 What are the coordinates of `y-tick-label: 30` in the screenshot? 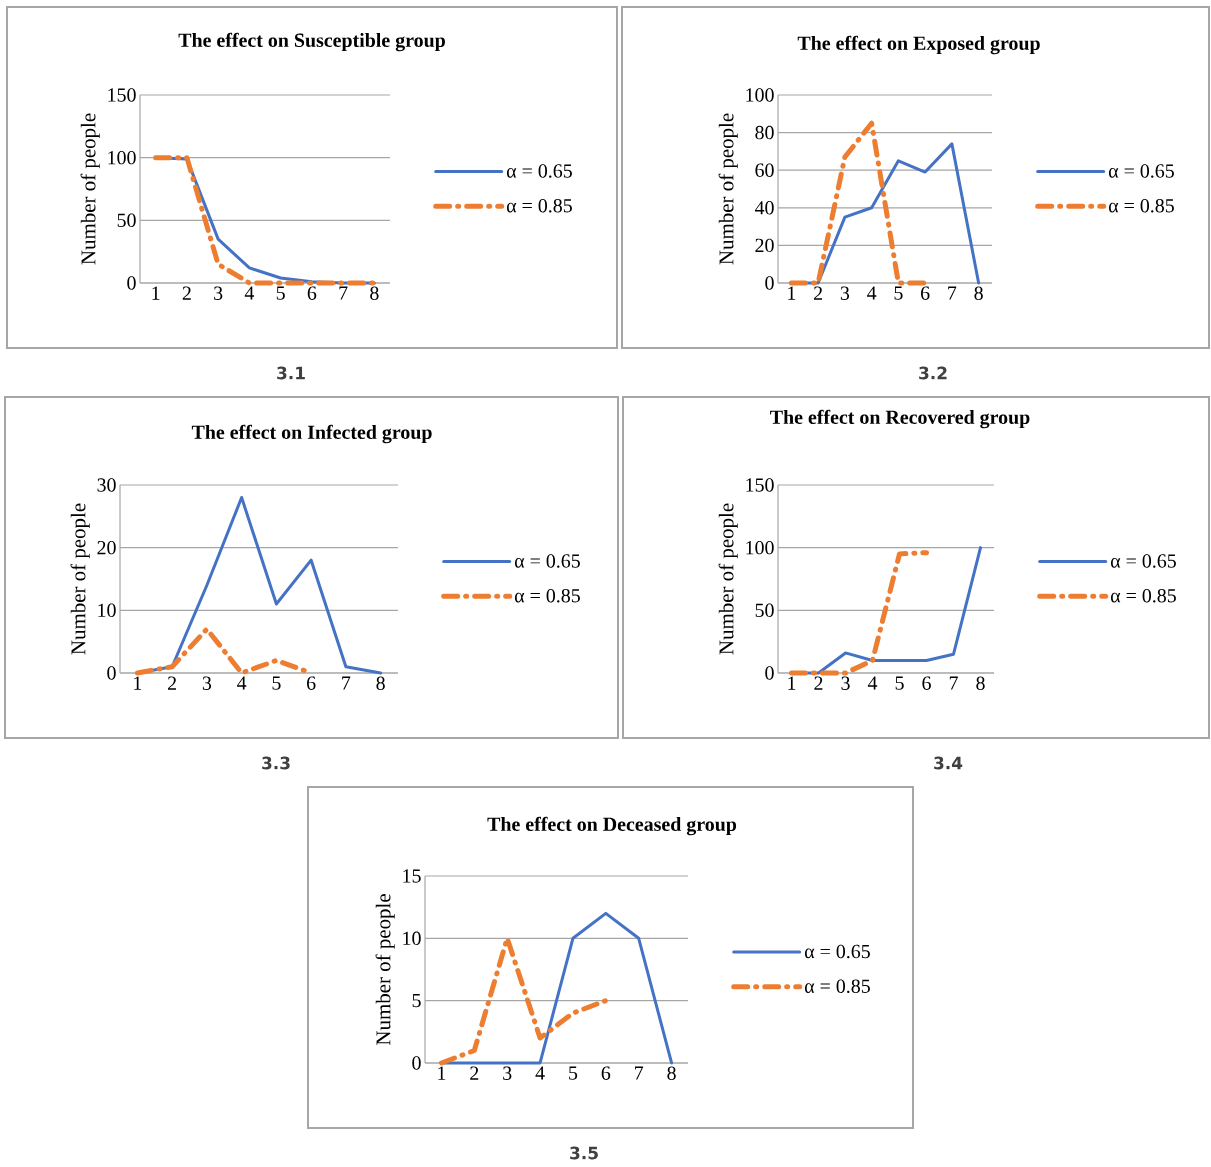 It's located at (106, 485).